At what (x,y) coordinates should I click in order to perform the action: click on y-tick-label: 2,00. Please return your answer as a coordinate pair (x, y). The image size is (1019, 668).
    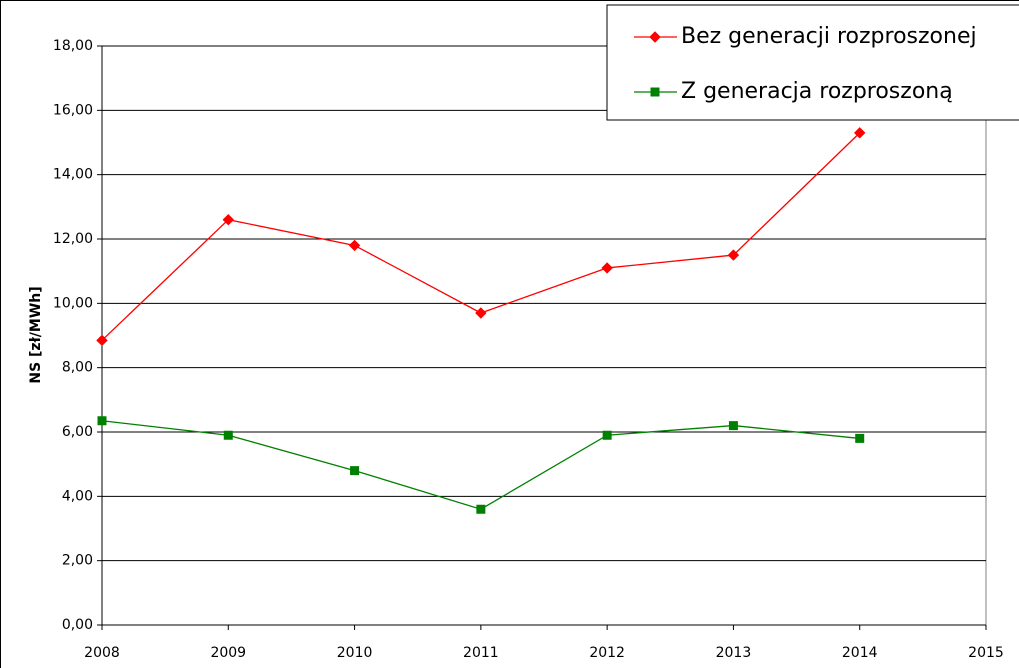
    Looking at the image, I should click on (77, 561).